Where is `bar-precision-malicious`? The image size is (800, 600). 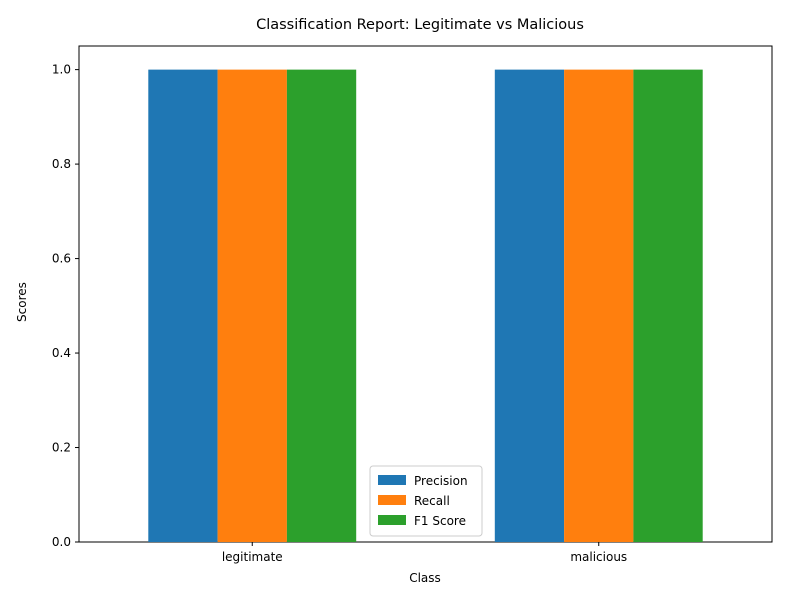 bar-precision-malicious is located at coordinates (529, 305).